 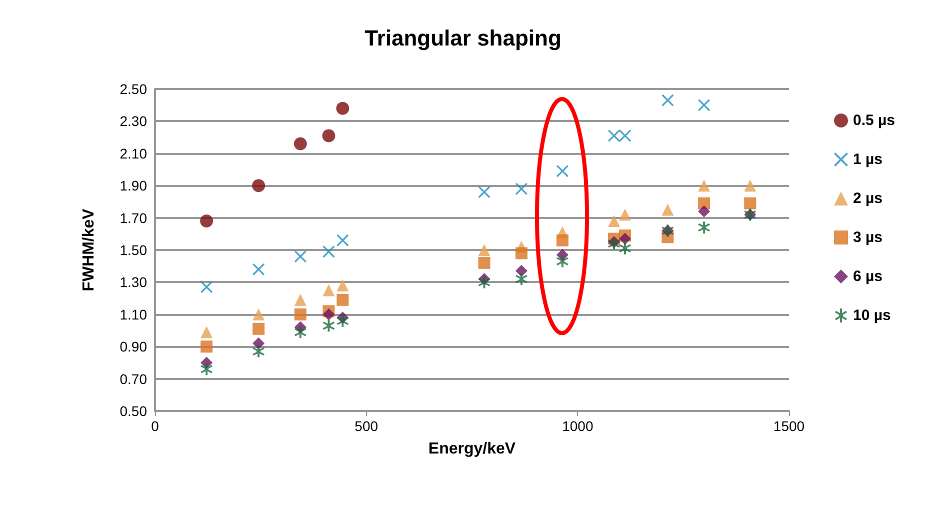 I want to click on x-axis-title: Energy/keV, so click(x=472, y=449).